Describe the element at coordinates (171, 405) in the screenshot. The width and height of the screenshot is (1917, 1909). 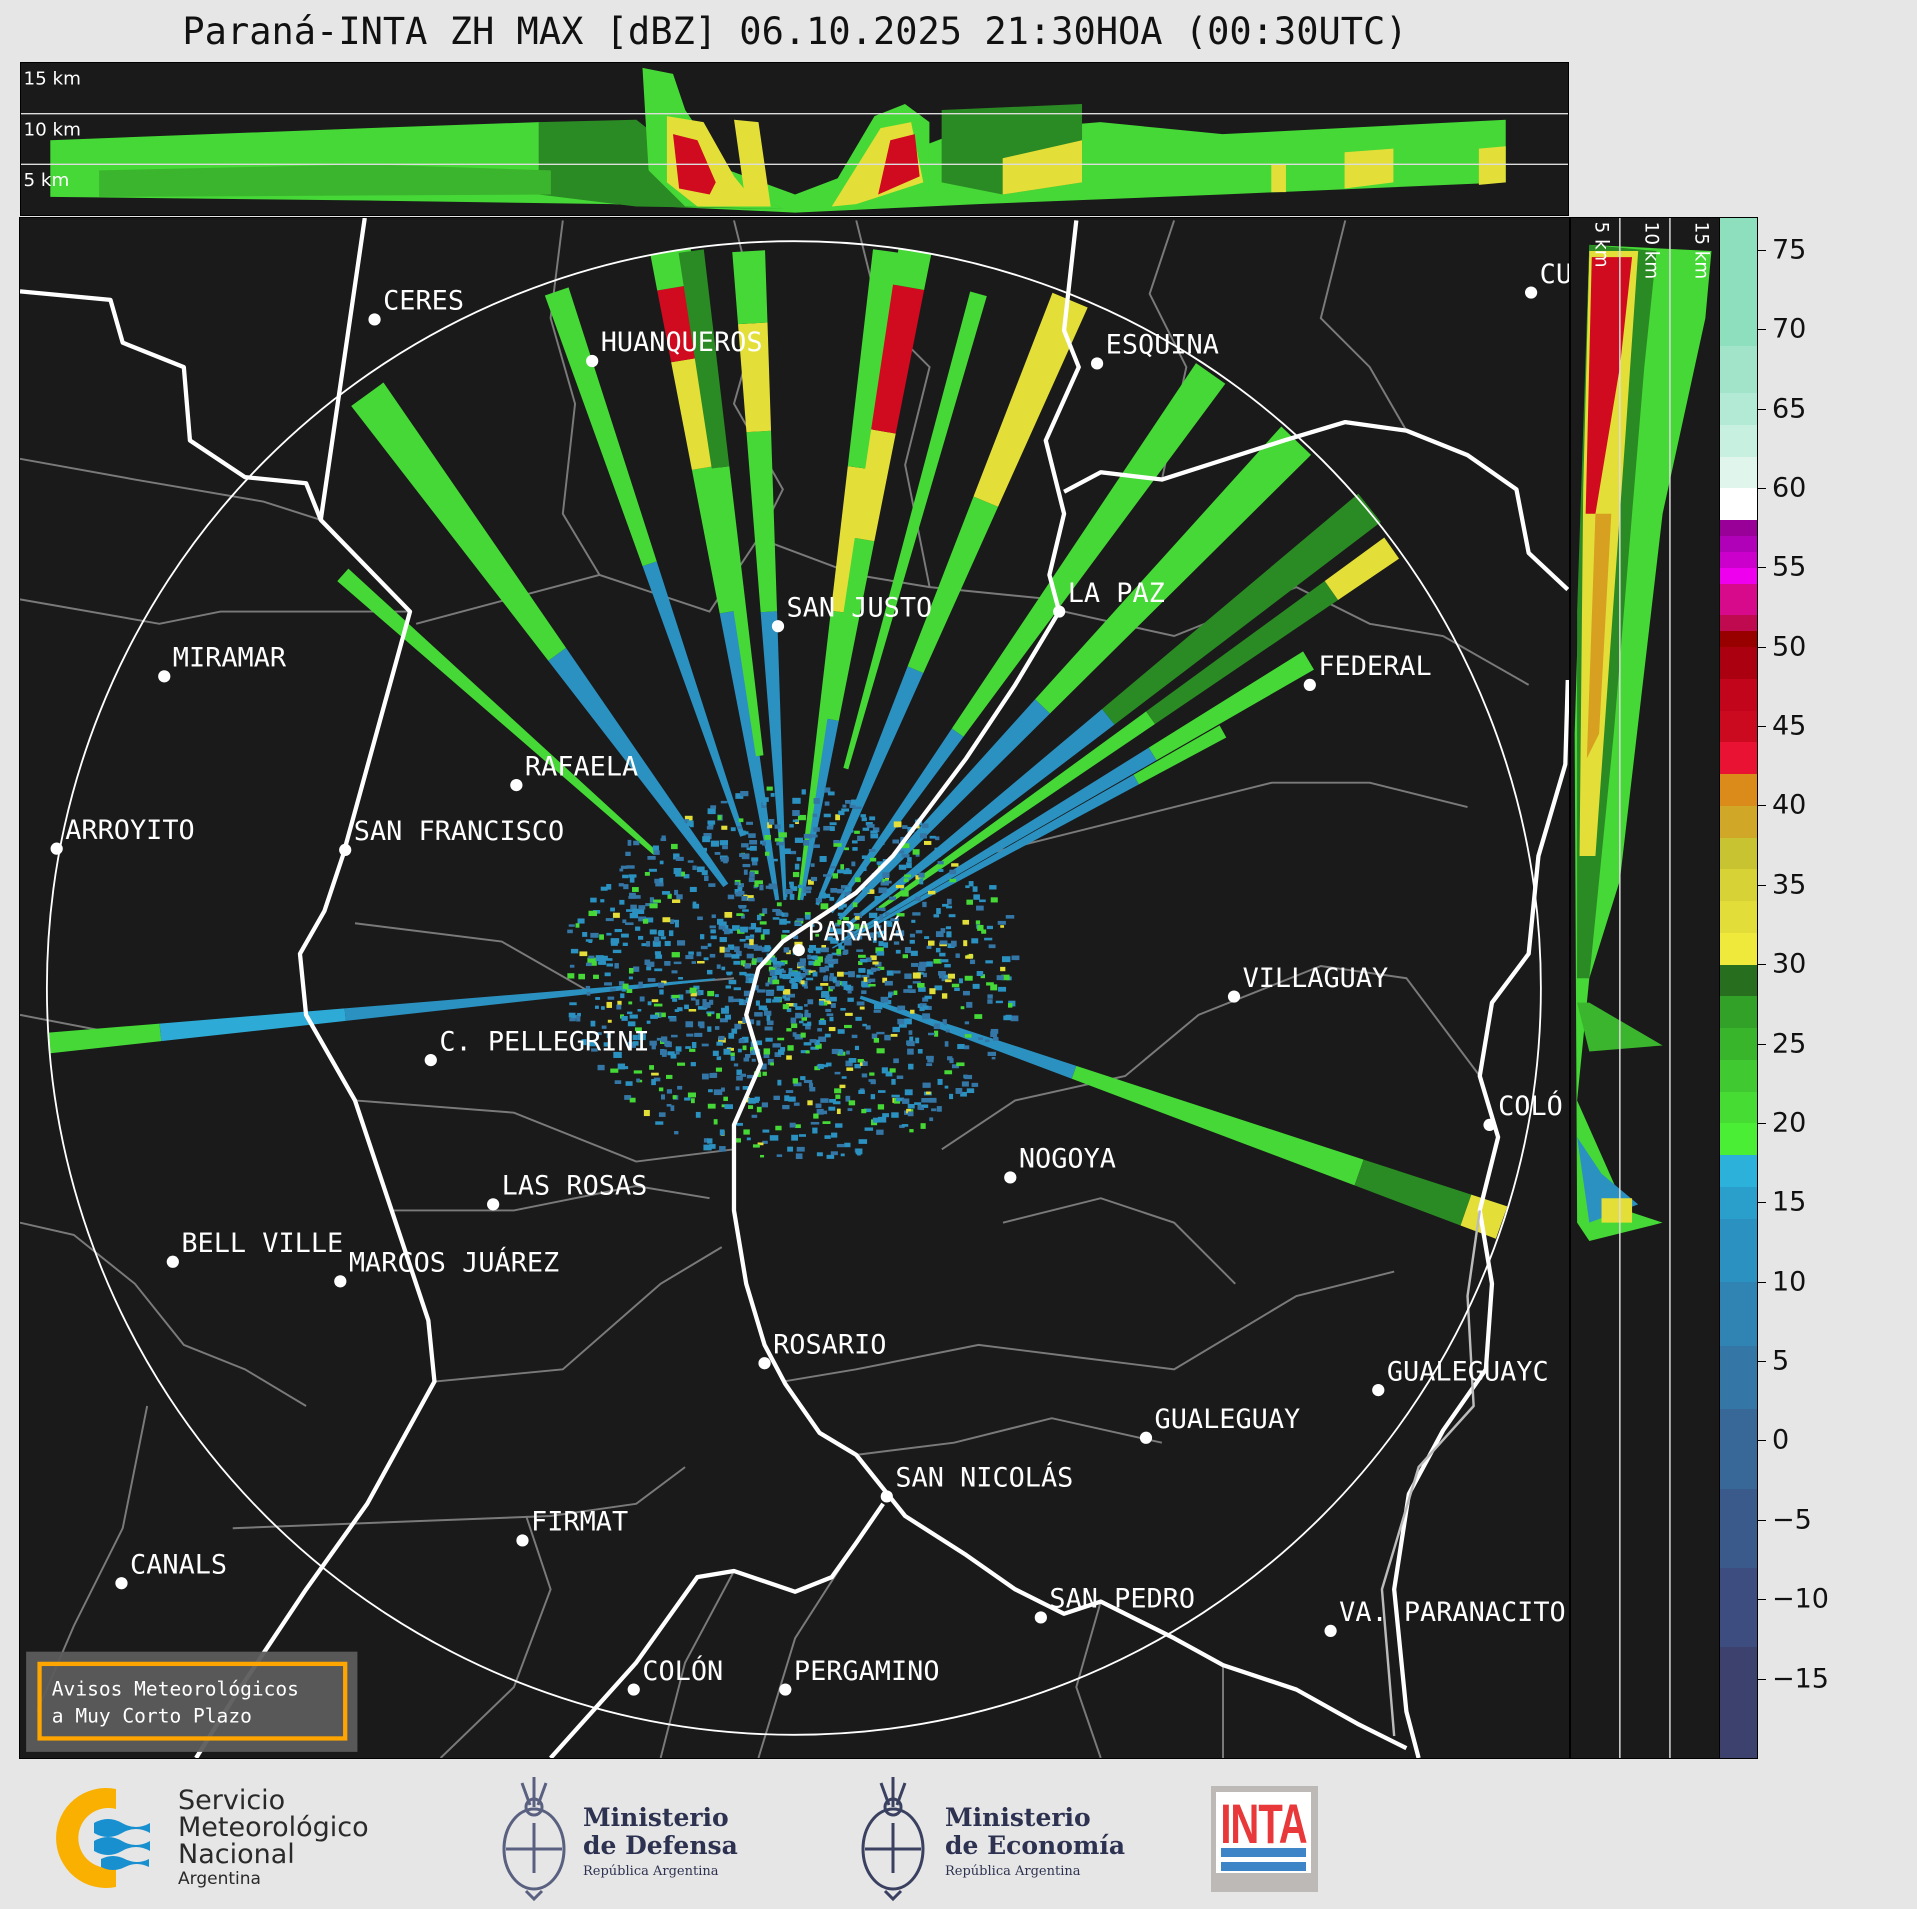
I see `province-border` at that location.